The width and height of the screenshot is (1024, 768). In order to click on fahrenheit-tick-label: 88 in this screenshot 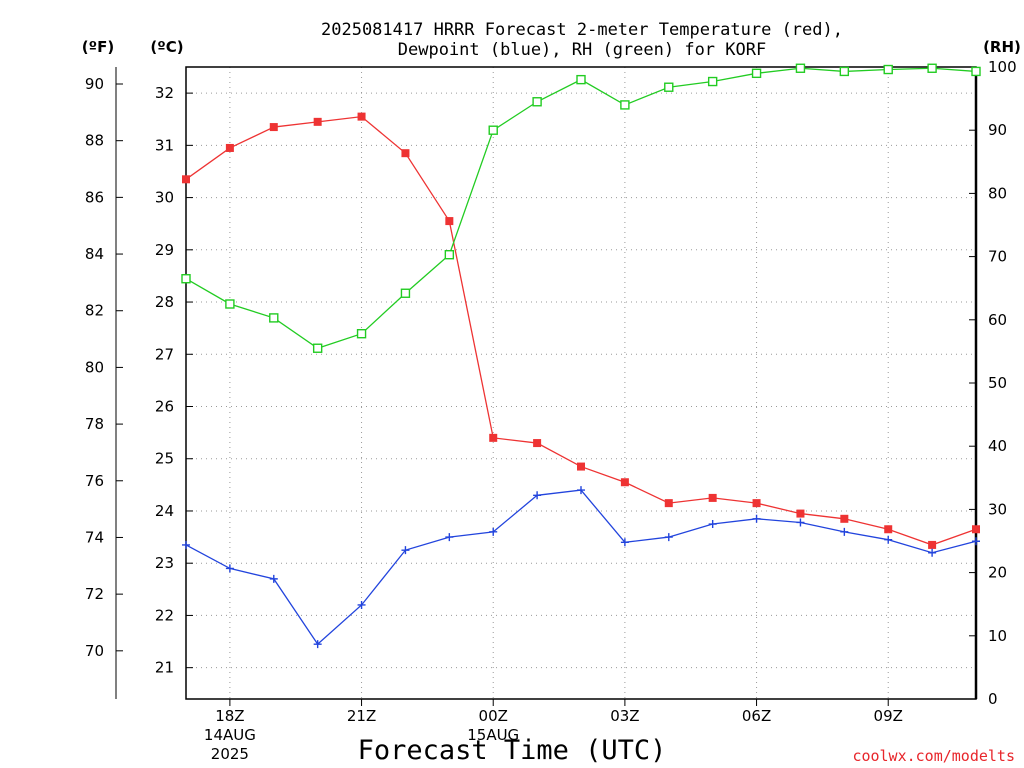, I will do `click(94, 141)`.